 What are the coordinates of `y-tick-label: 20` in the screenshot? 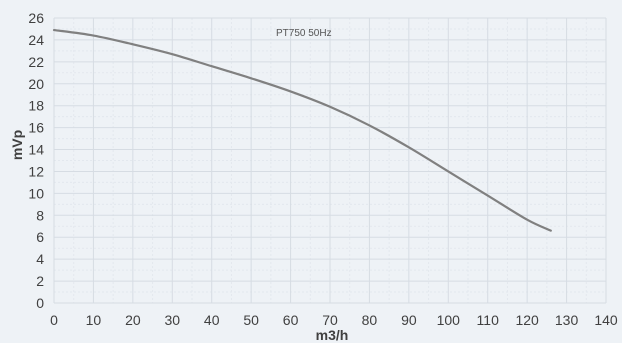 It's located at (36, 84).